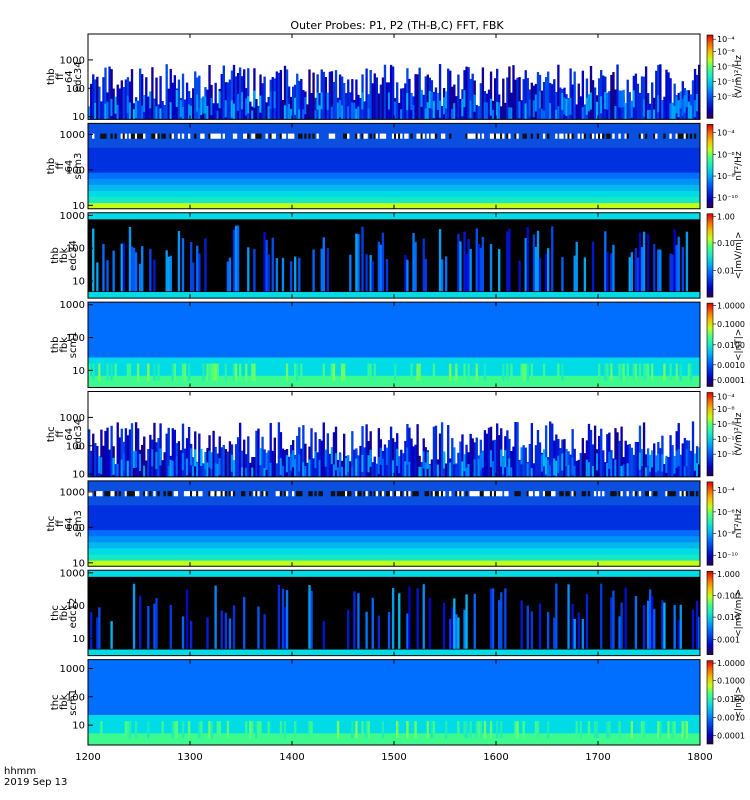 This screenshot has height=800, width=750. Describe the element at coordinates (710, 344) in the screenshot. I see `colorbar-thb-fbk-scm1` at that location.